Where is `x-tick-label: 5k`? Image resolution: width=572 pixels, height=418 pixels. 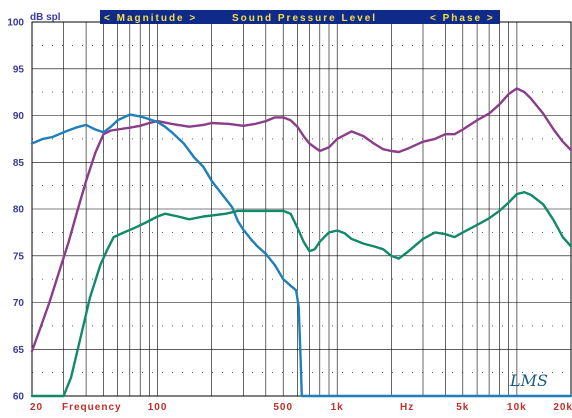
x-tick-label: 5k is located at coordinates (462, 407).